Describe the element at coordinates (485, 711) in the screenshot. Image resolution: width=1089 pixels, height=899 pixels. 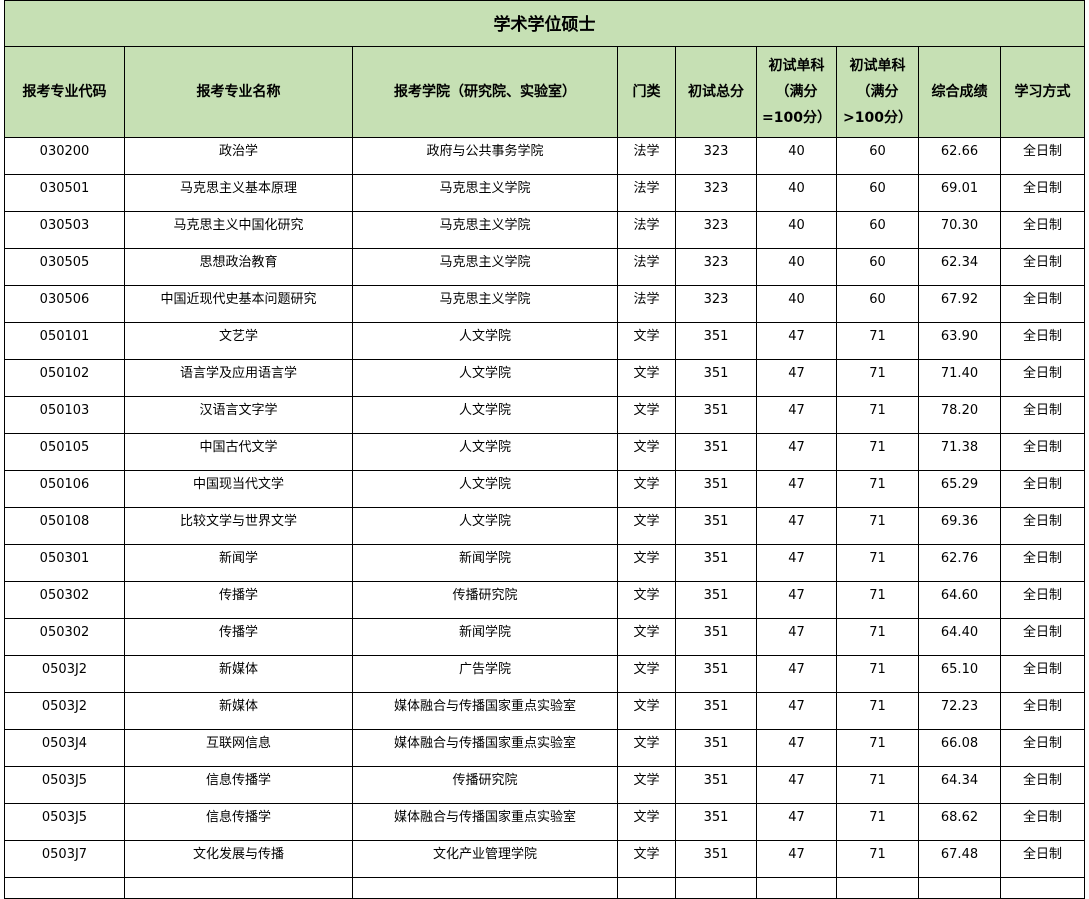
I see `cell-school: 媒体融合与传播国家重点实验室` at that location.